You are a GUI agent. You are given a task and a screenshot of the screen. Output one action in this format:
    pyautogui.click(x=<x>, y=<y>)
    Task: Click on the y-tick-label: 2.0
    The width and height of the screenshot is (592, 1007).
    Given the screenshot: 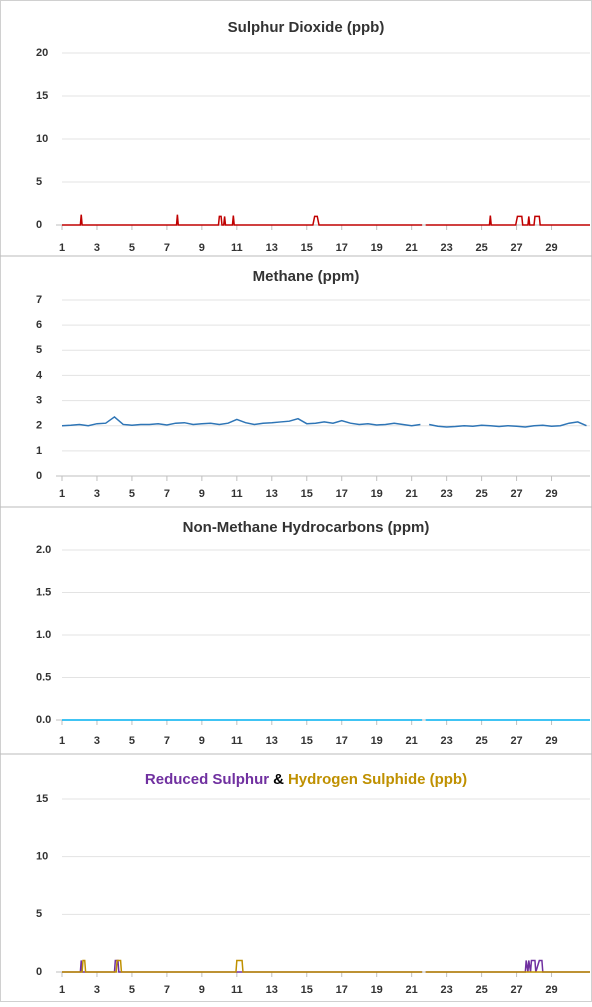 What is the action you would take?
    pyautogui.click(x=43, y=550)
    